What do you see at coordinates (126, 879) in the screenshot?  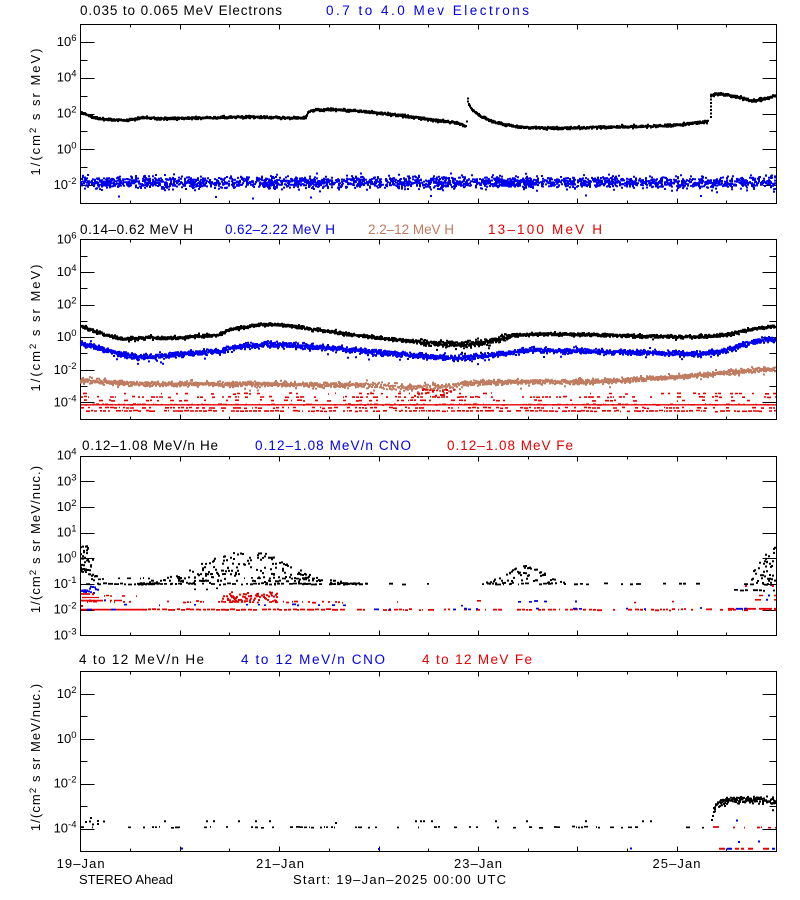 I see `svg-text: STEREO Ahead` at bounding box center [126, 879].